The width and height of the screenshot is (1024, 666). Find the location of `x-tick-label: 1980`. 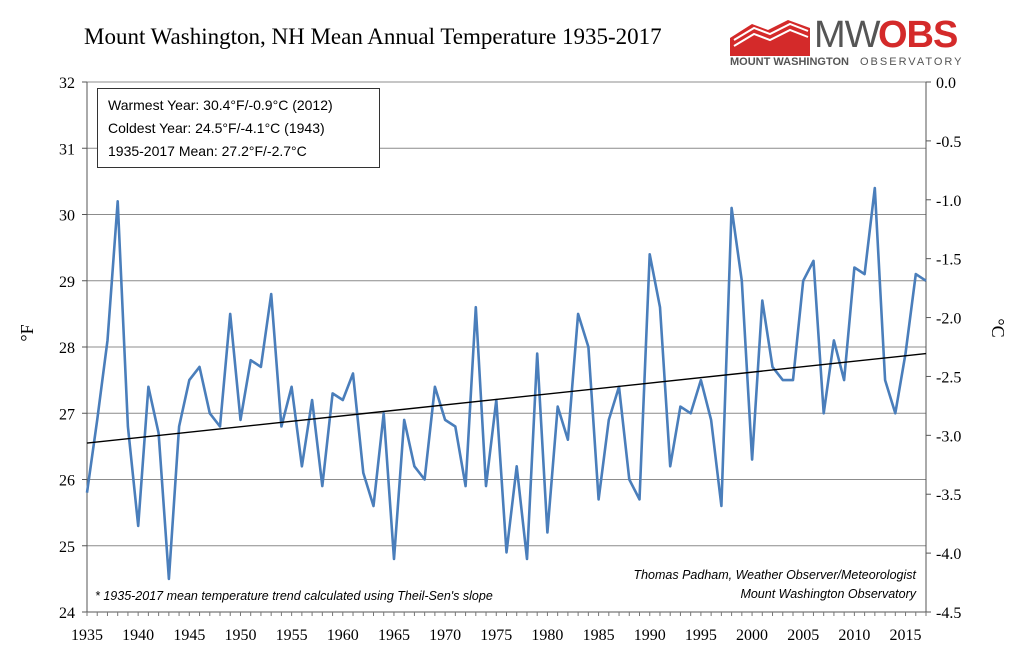

x-tick-label: 1980 is located at coordinates (547, 635).